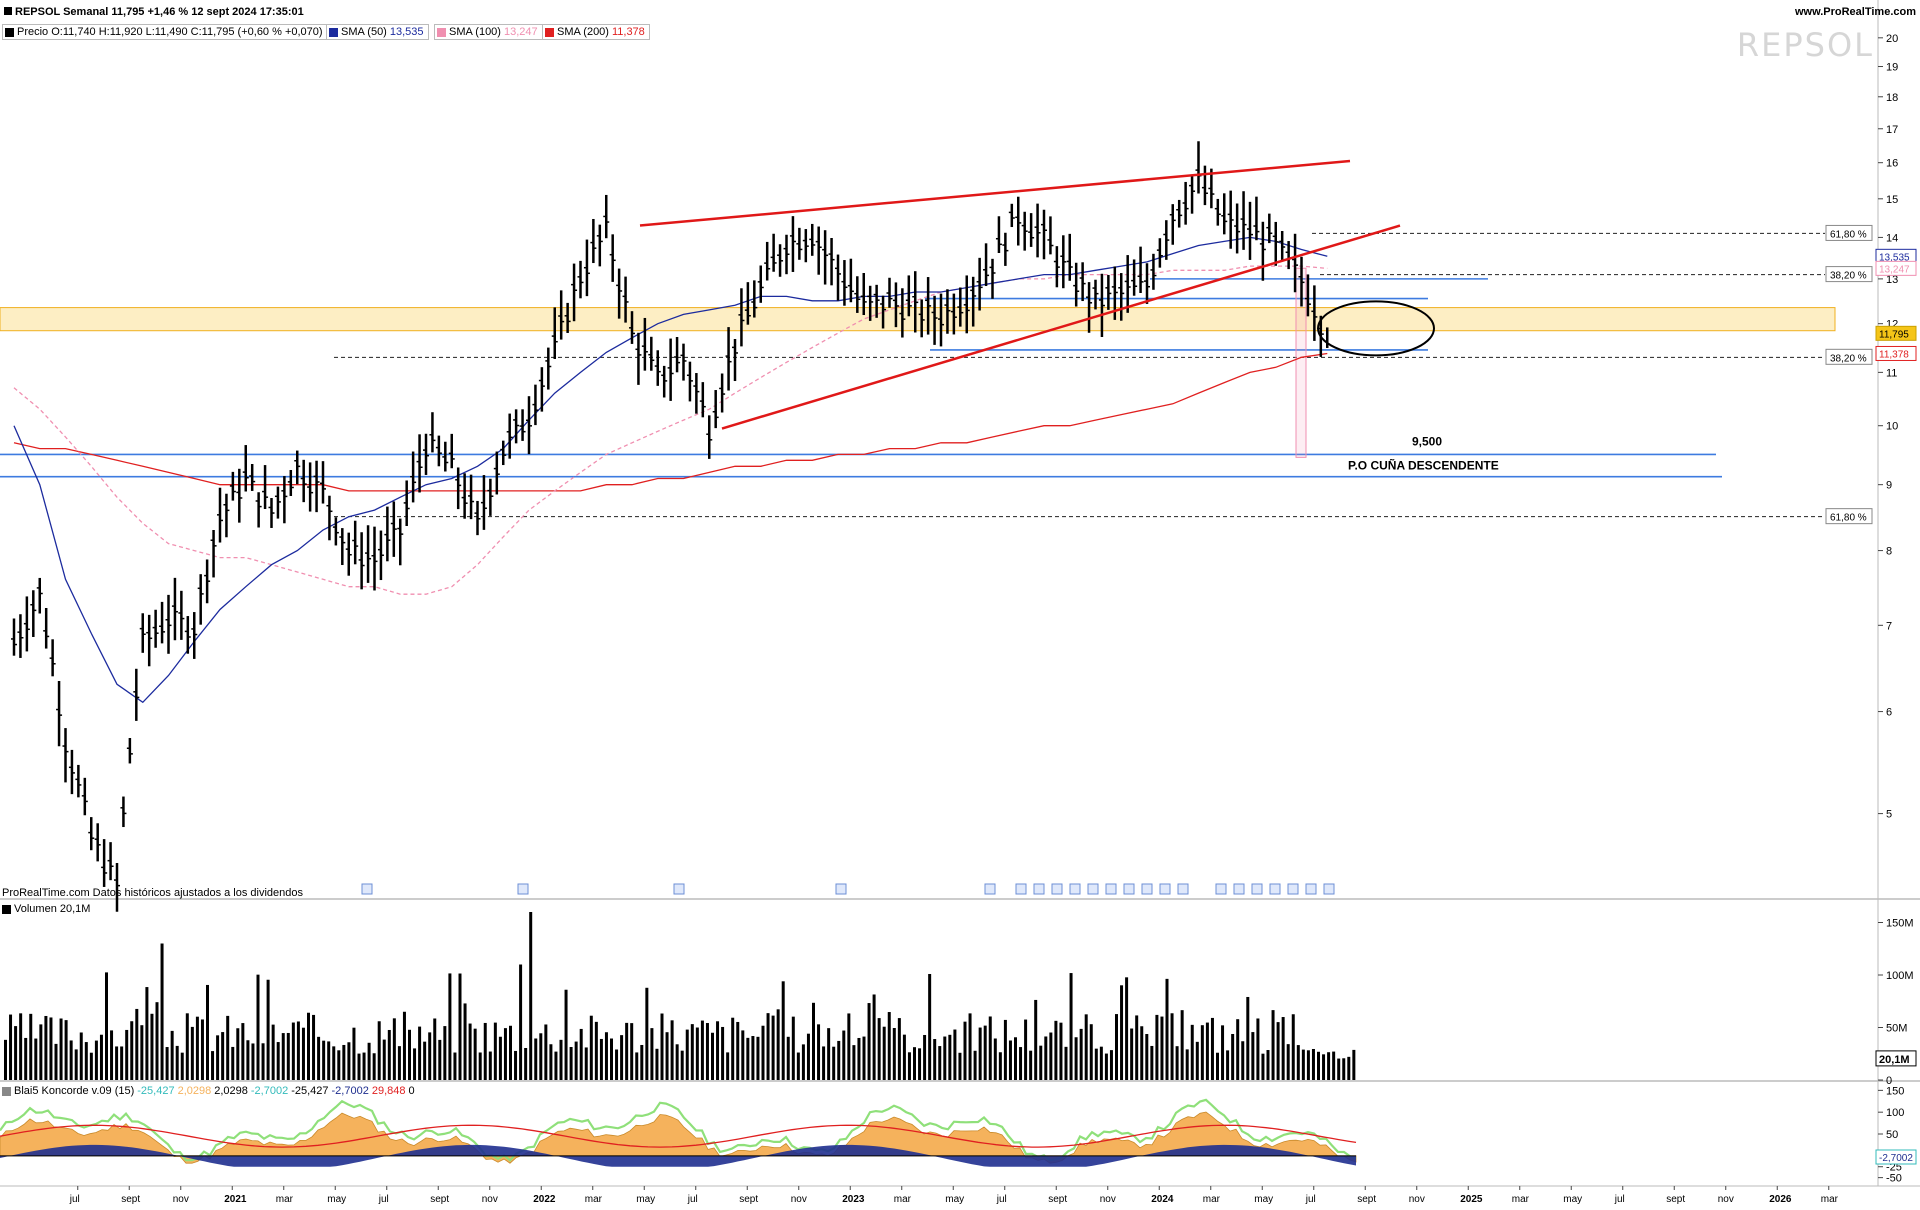 The height and width of the screenshot is (1210, 1920). I want to click on price-tick-label: 10, so click(1892, 427).